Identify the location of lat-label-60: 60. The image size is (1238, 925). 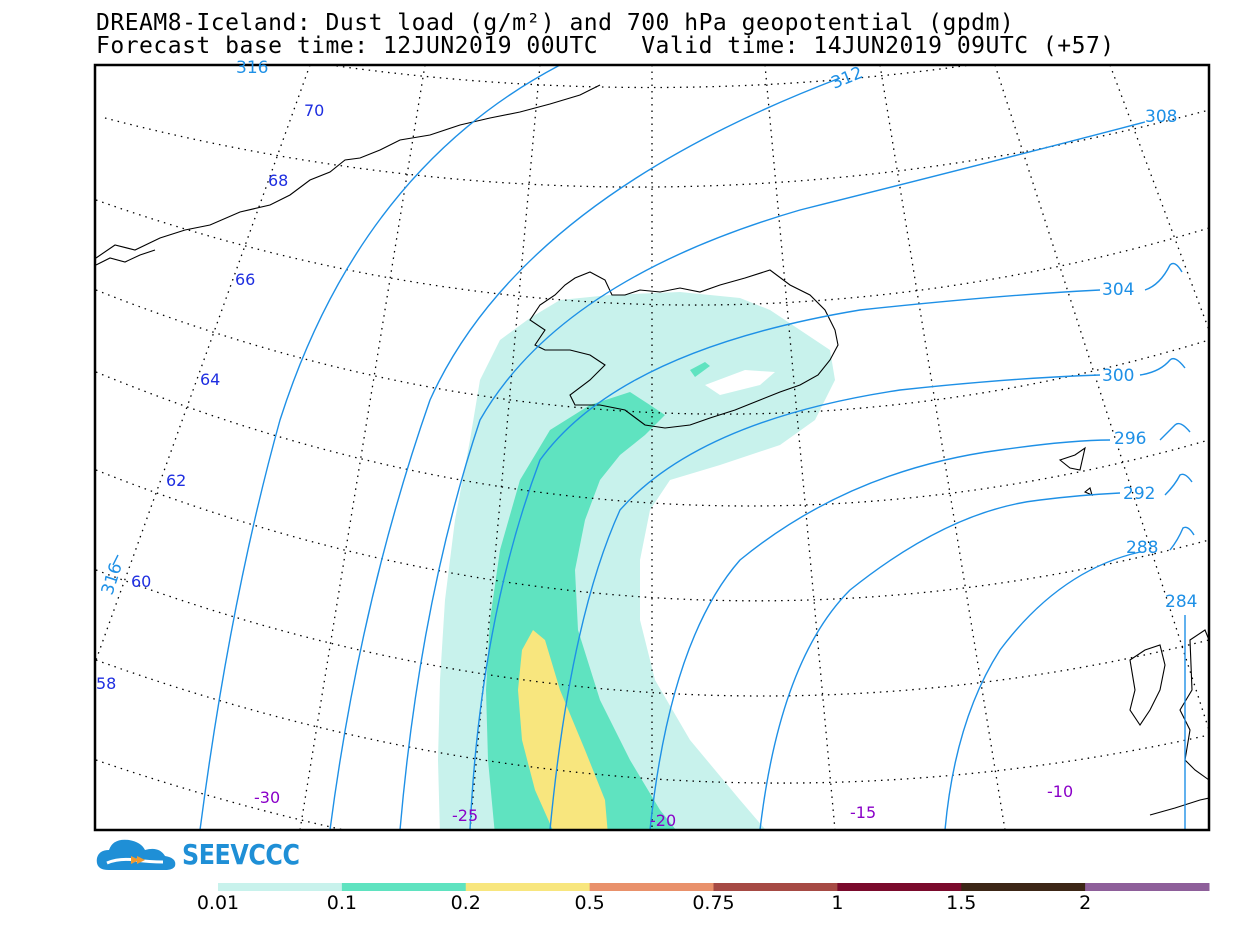
(141, 581).